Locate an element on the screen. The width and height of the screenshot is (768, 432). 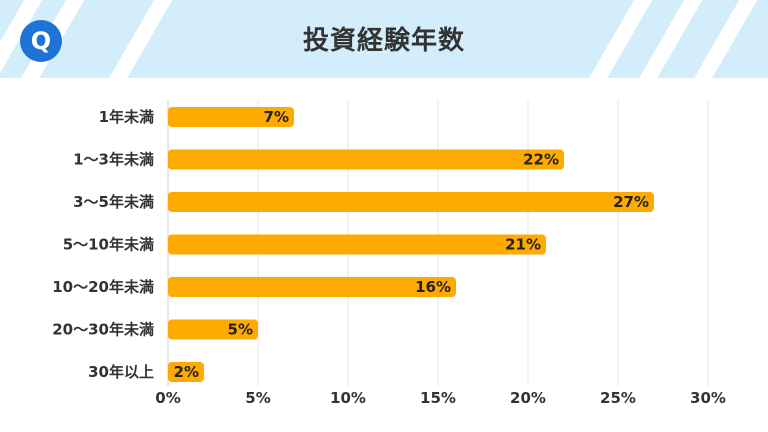
logo-letter: Q is located at coordinates (41, 41).